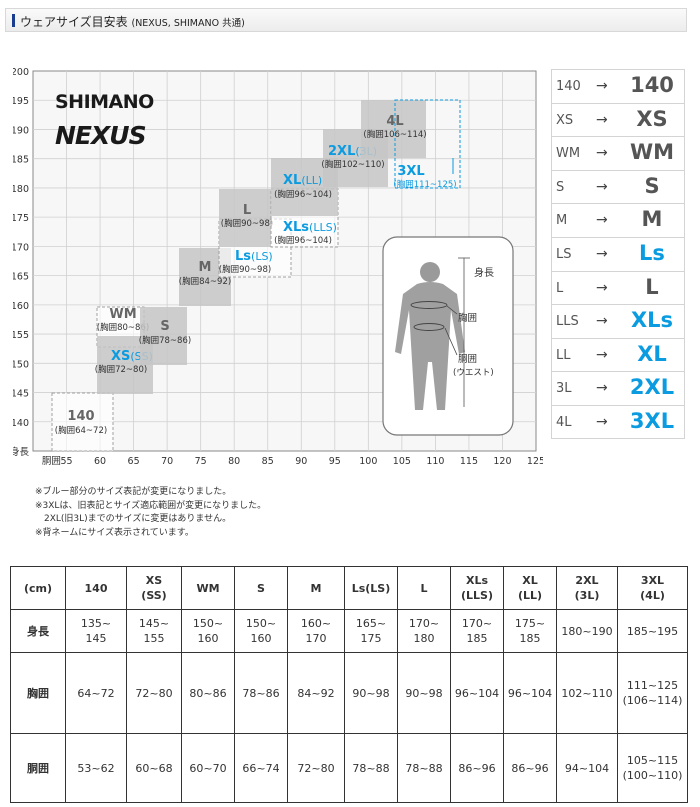 The width and height of the screenshot is (700, 807). I want to click on size-table-cell: 60~70, so click(208, 768).